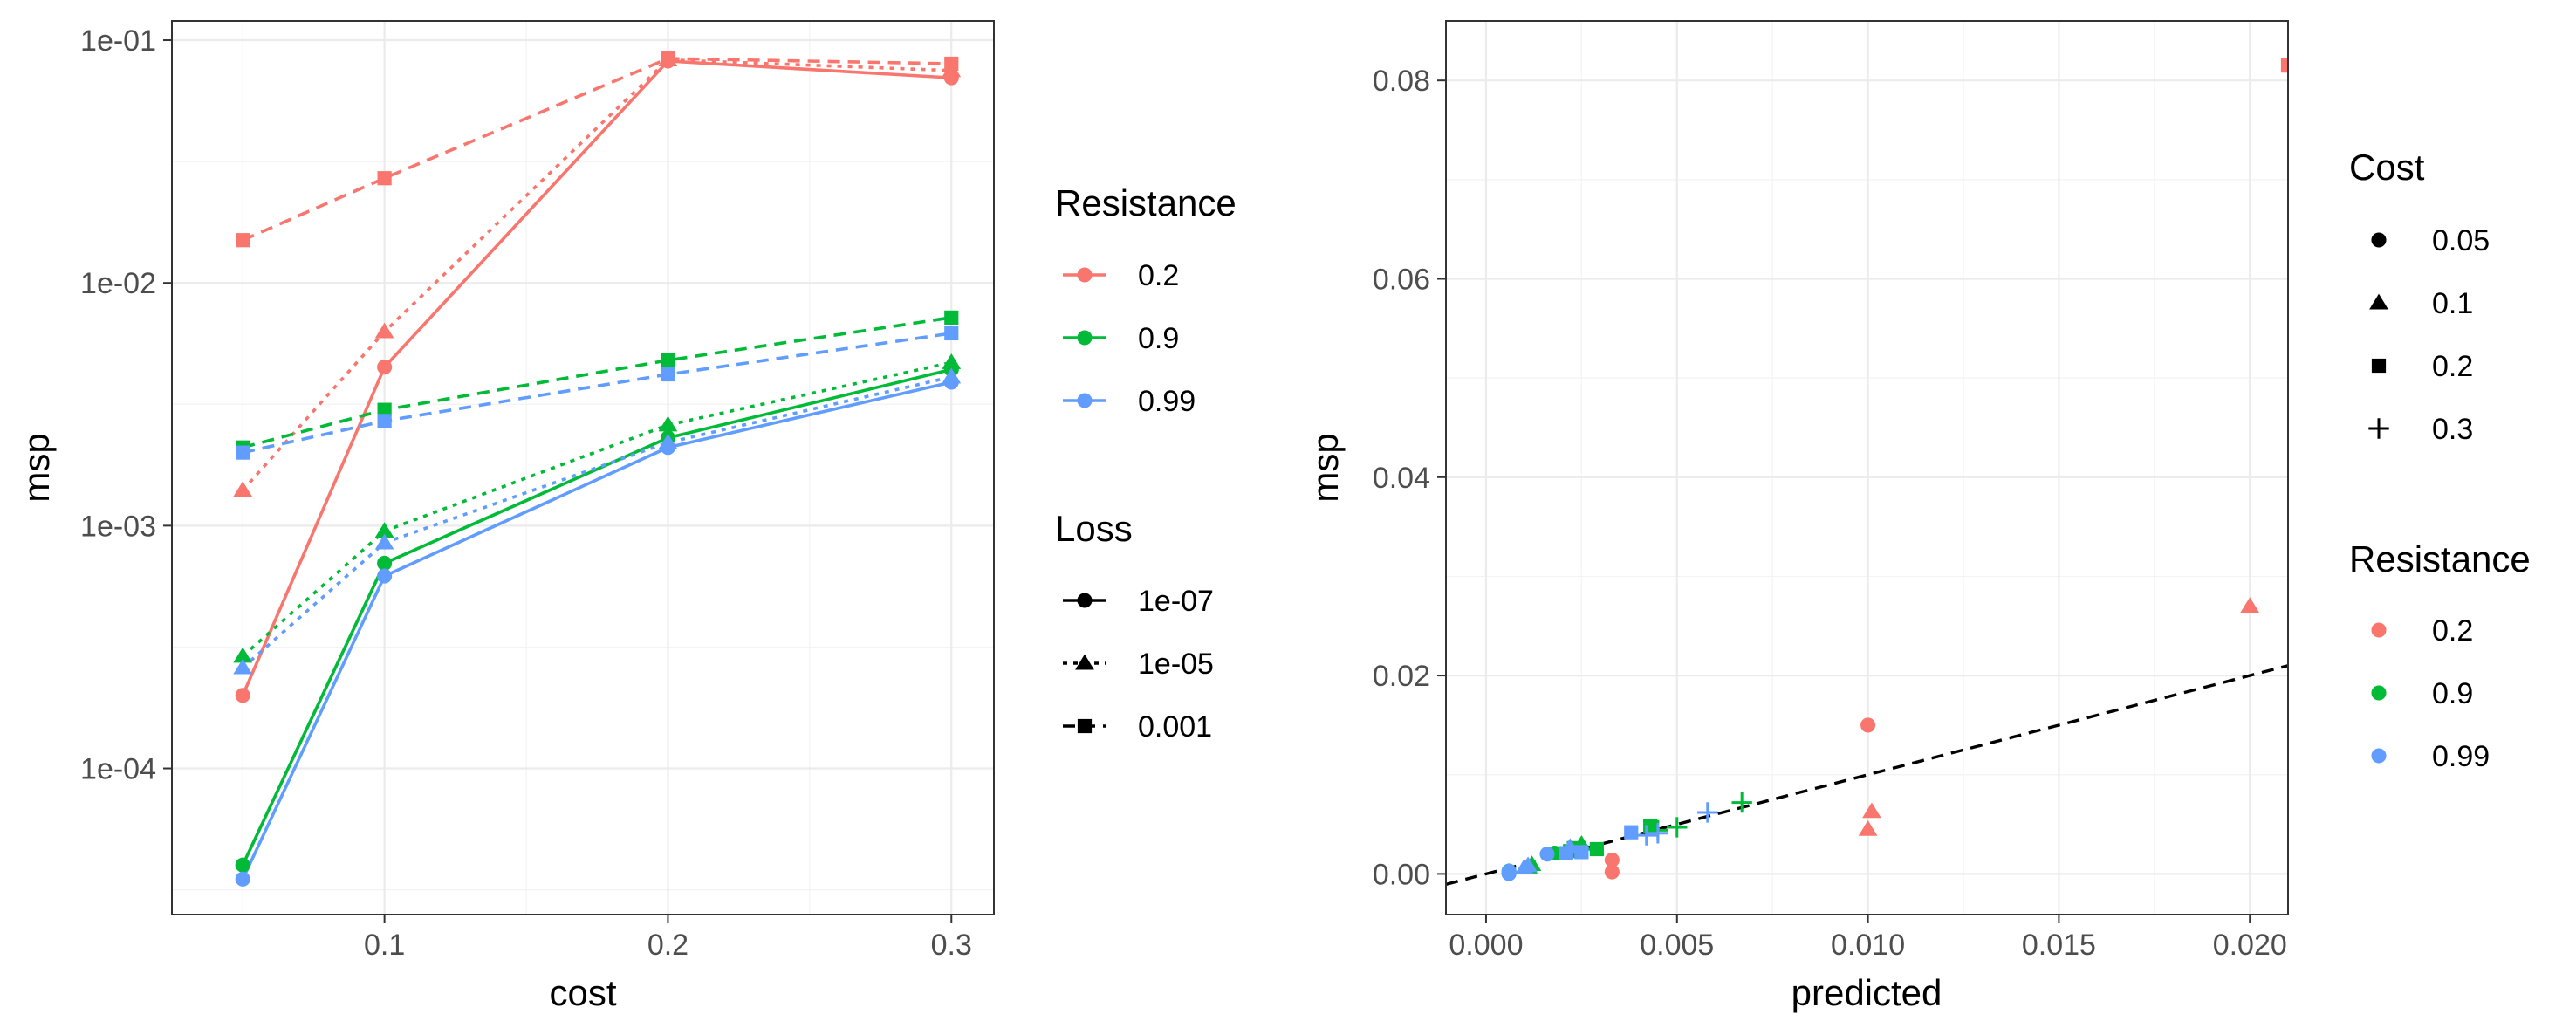 The height and width of the screenshot is (1035, 2576). What do you see at coordinates (1146, 300) in the screenshot?
I see `legend-resistance-left: Resistance 0.2 0.9 0.99` at bounding box center [1146, 300].